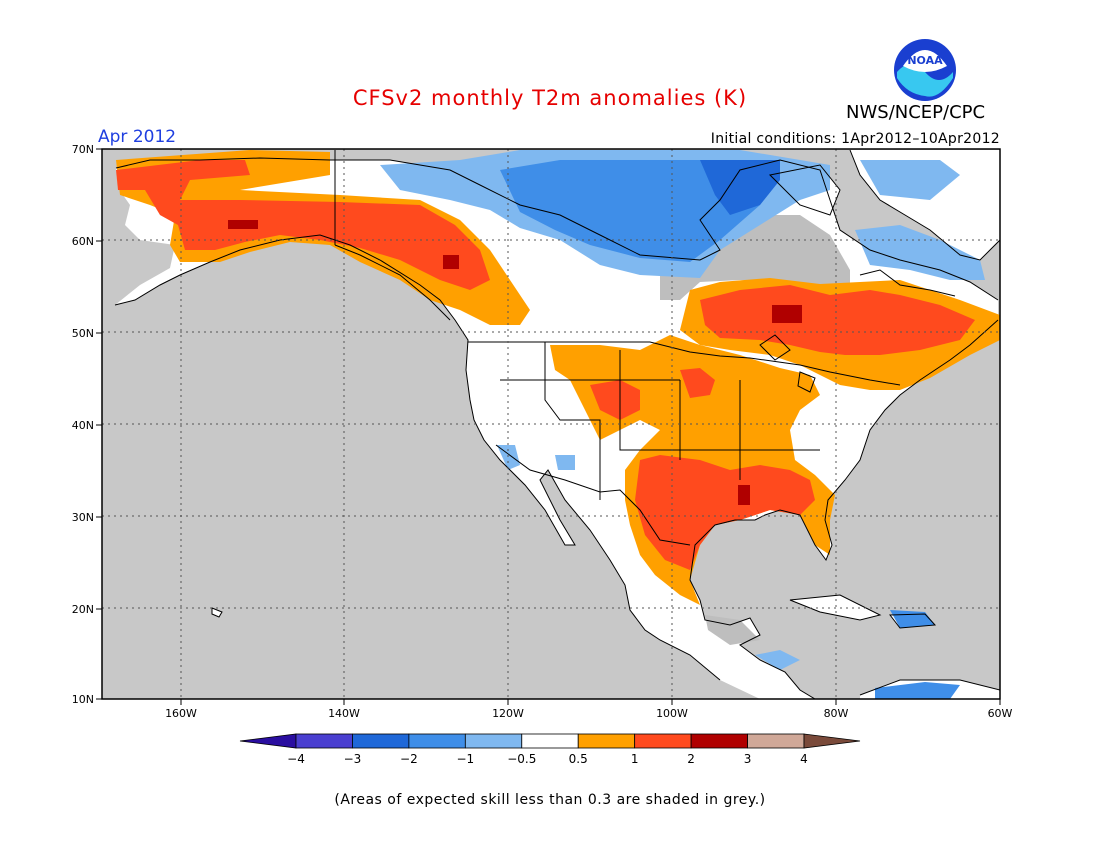 This screenshot has width=1100, height=850. What do you see at coordinates (920, 252) in the screenshot?
I see `cool-quebec-light` at bounding box center [920, 252].